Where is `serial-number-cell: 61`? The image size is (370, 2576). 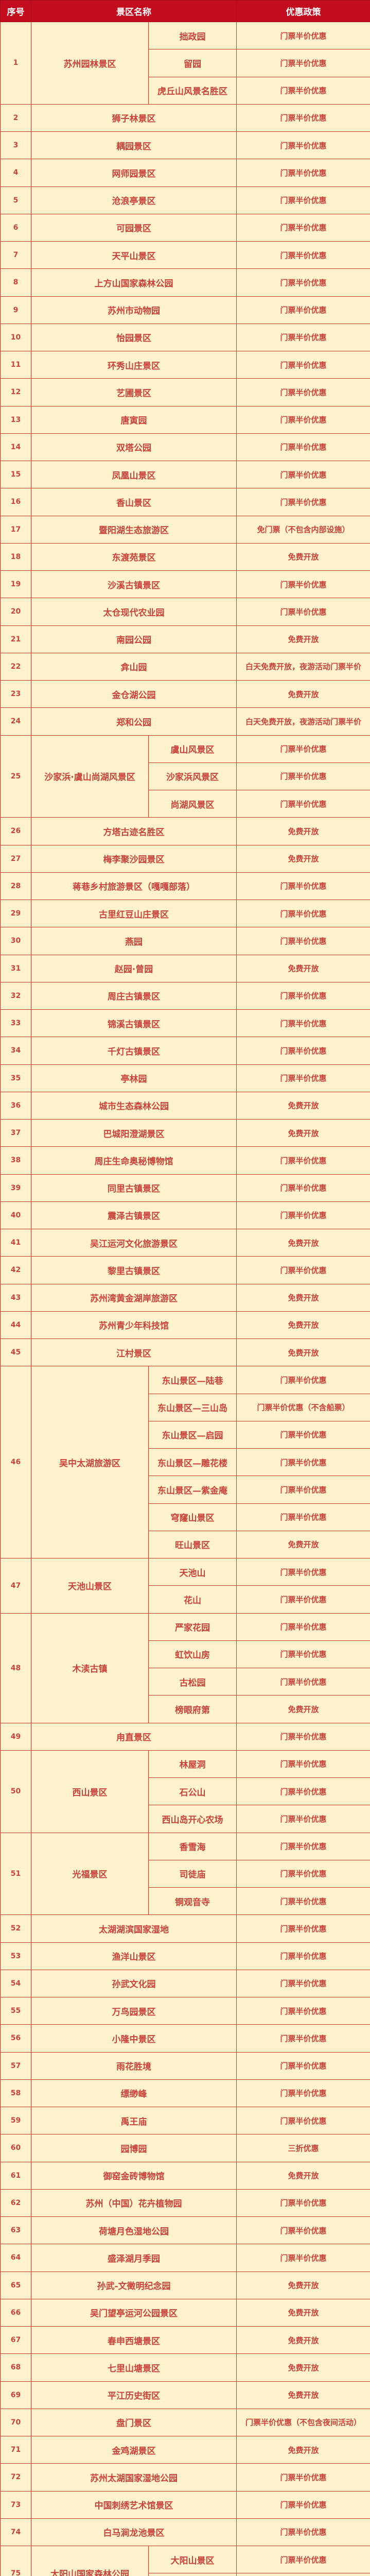
serial-number-cell: 61 is located at coordinates (15, 2175).